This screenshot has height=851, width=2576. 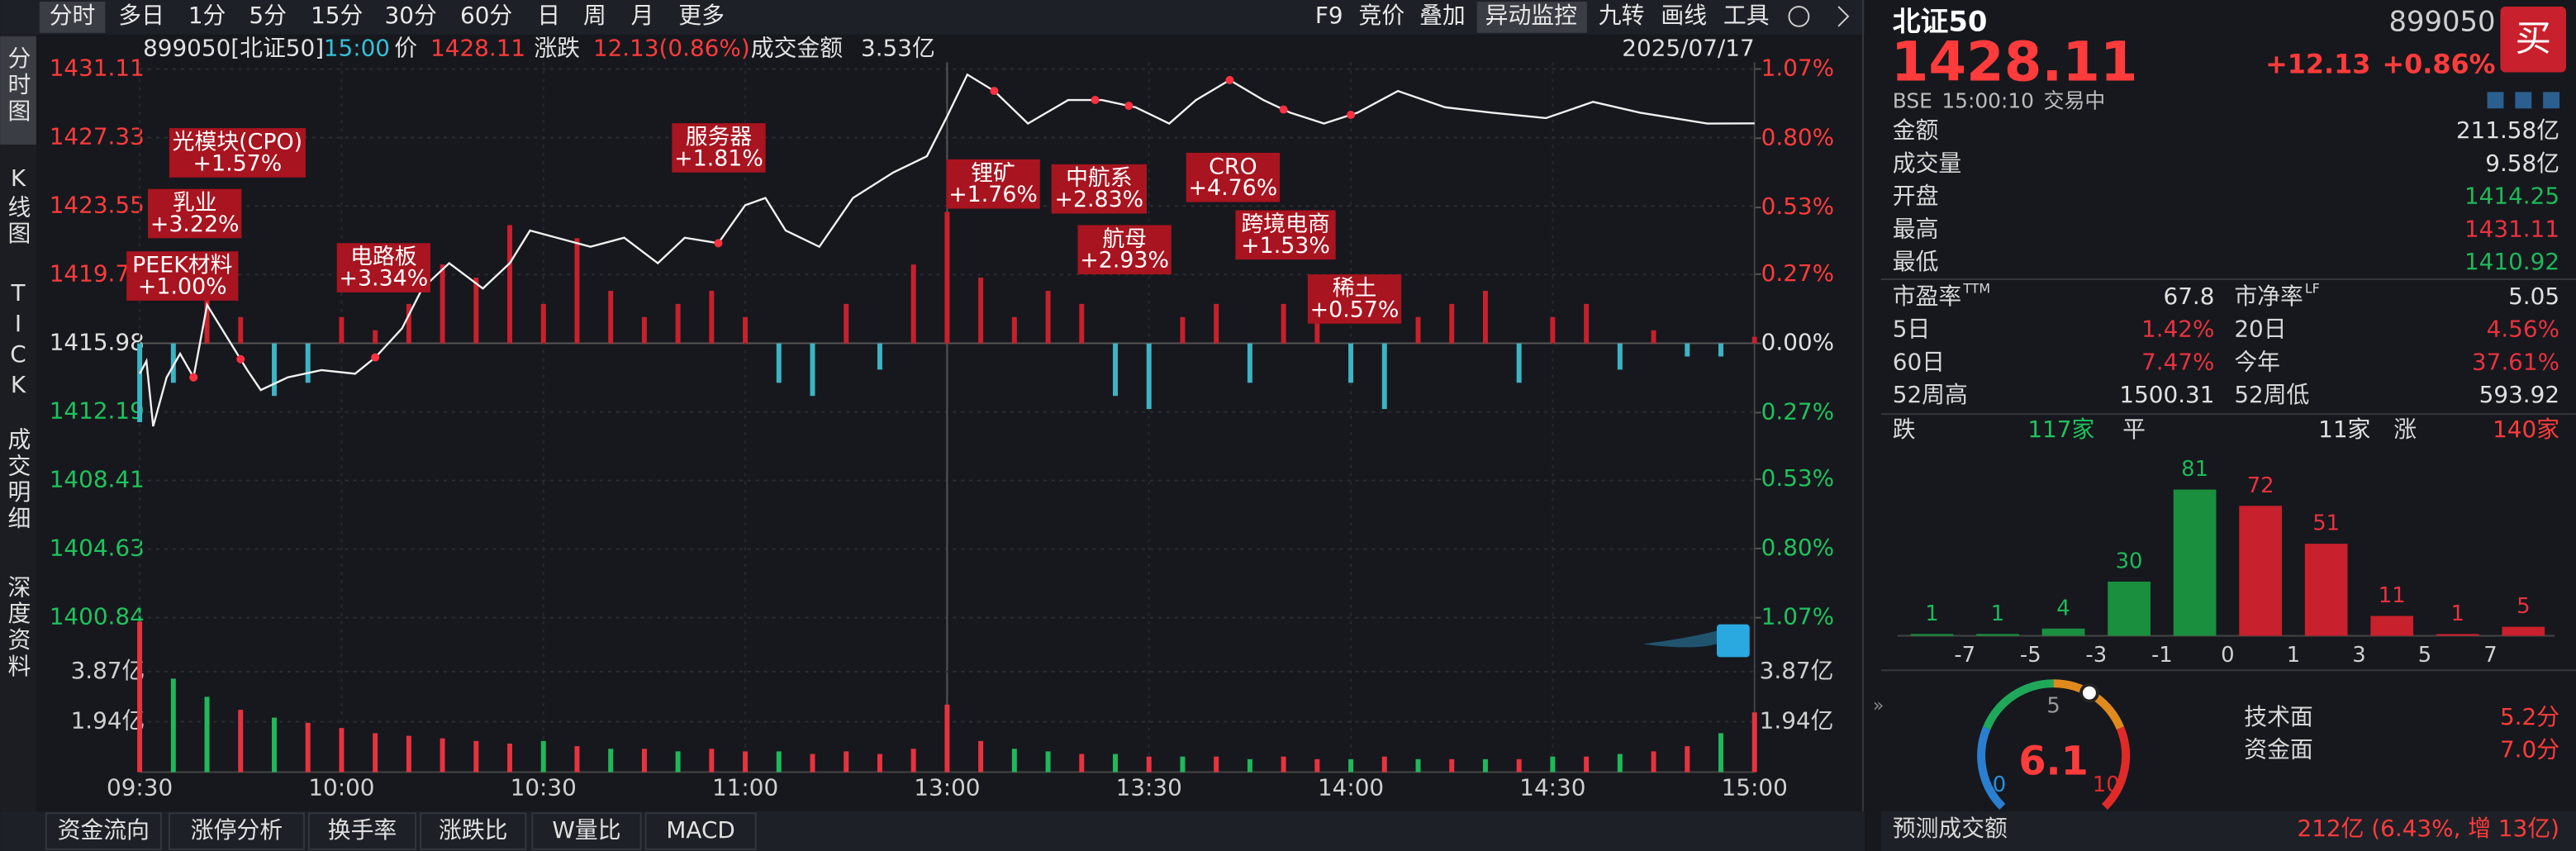 What do you see at coordinates (2063, 608) in the screenshot?
I see `hist-value-label: 4` at bounding box center [2063, 608].